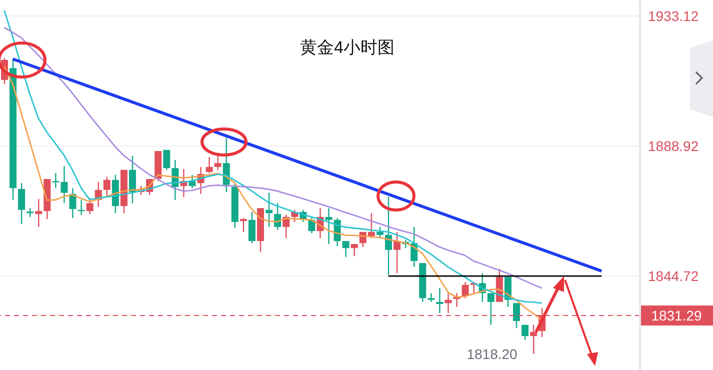 The width and height of the screenshot is (713, 370). What do you see at coordinates (492, 354) in the screenshot?
I see `annotation: 1818.20` at bounding box center [492, 354].